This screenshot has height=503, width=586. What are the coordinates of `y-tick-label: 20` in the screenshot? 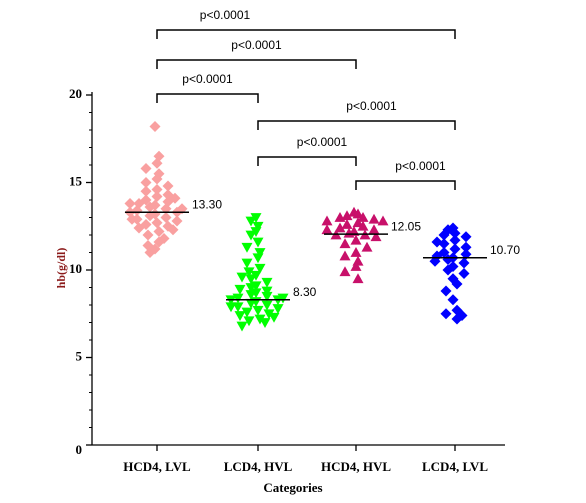 It's located at (75, 93).